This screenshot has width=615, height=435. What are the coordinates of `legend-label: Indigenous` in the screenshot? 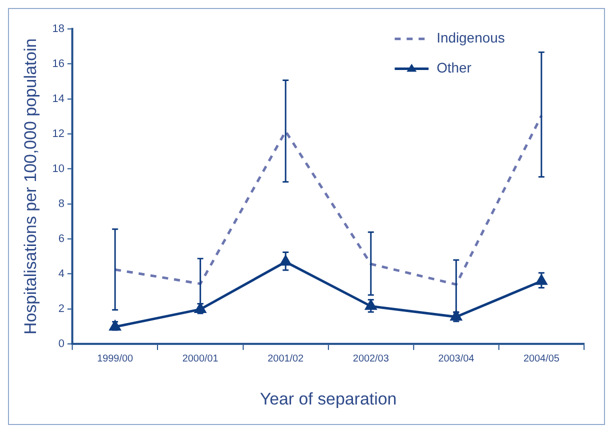 It's located at (470, 38).